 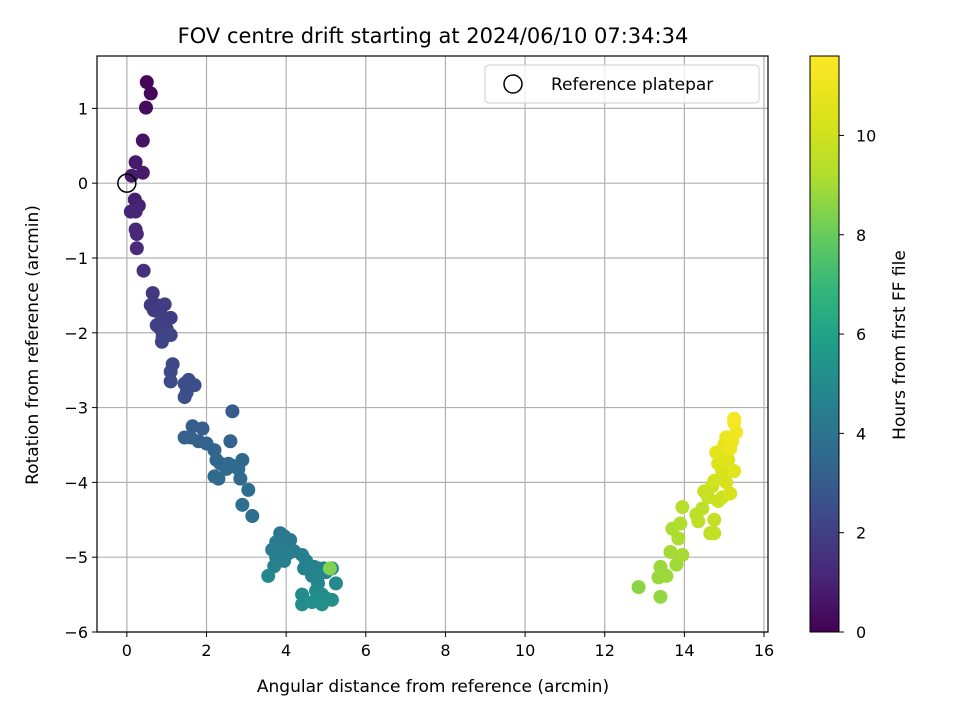 What do you see at coordinates (445, 650) in the screenshot?
I see `x-tick-label: 8` at bounding box center [445, 650].